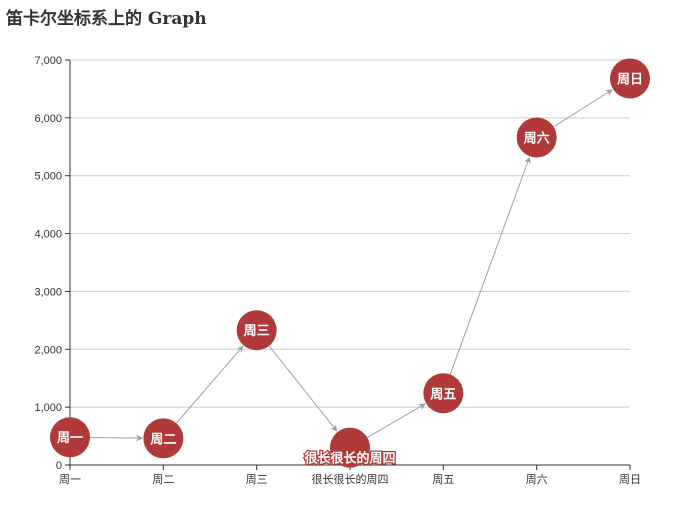 The height and width of the screenshot is (525, 700). Describe the element at coordinates (48, 408) in the screenshot. I see `y-tick-label: 1,000` at that location.